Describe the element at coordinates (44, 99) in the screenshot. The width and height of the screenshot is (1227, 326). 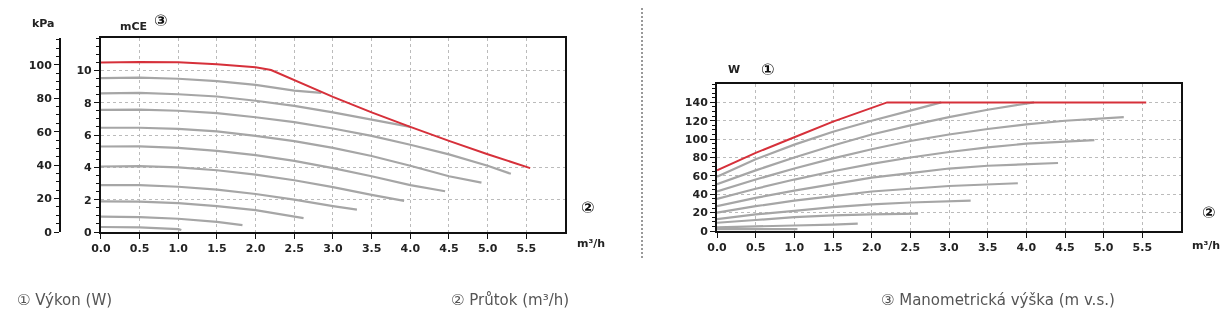
I see `y2-tick-label: 80` at that location.